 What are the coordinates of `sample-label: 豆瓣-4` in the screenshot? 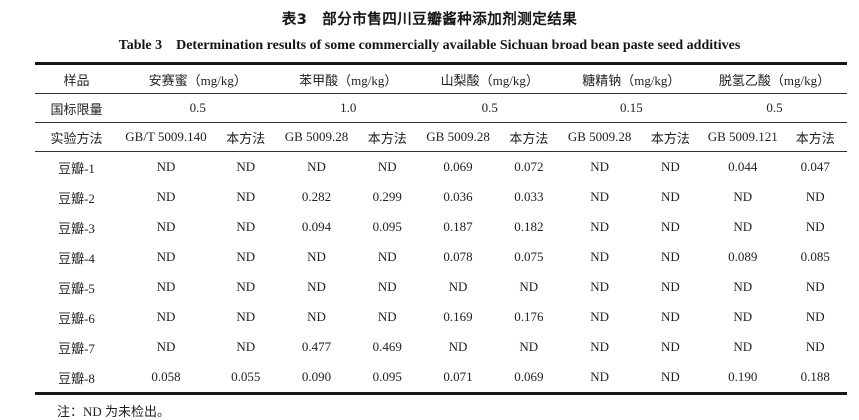 It's located at (76, 258).